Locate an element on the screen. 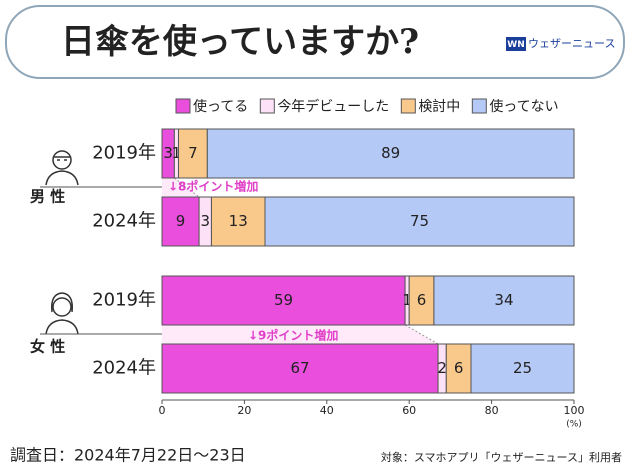  change-line is located at coordinates (187, 187).